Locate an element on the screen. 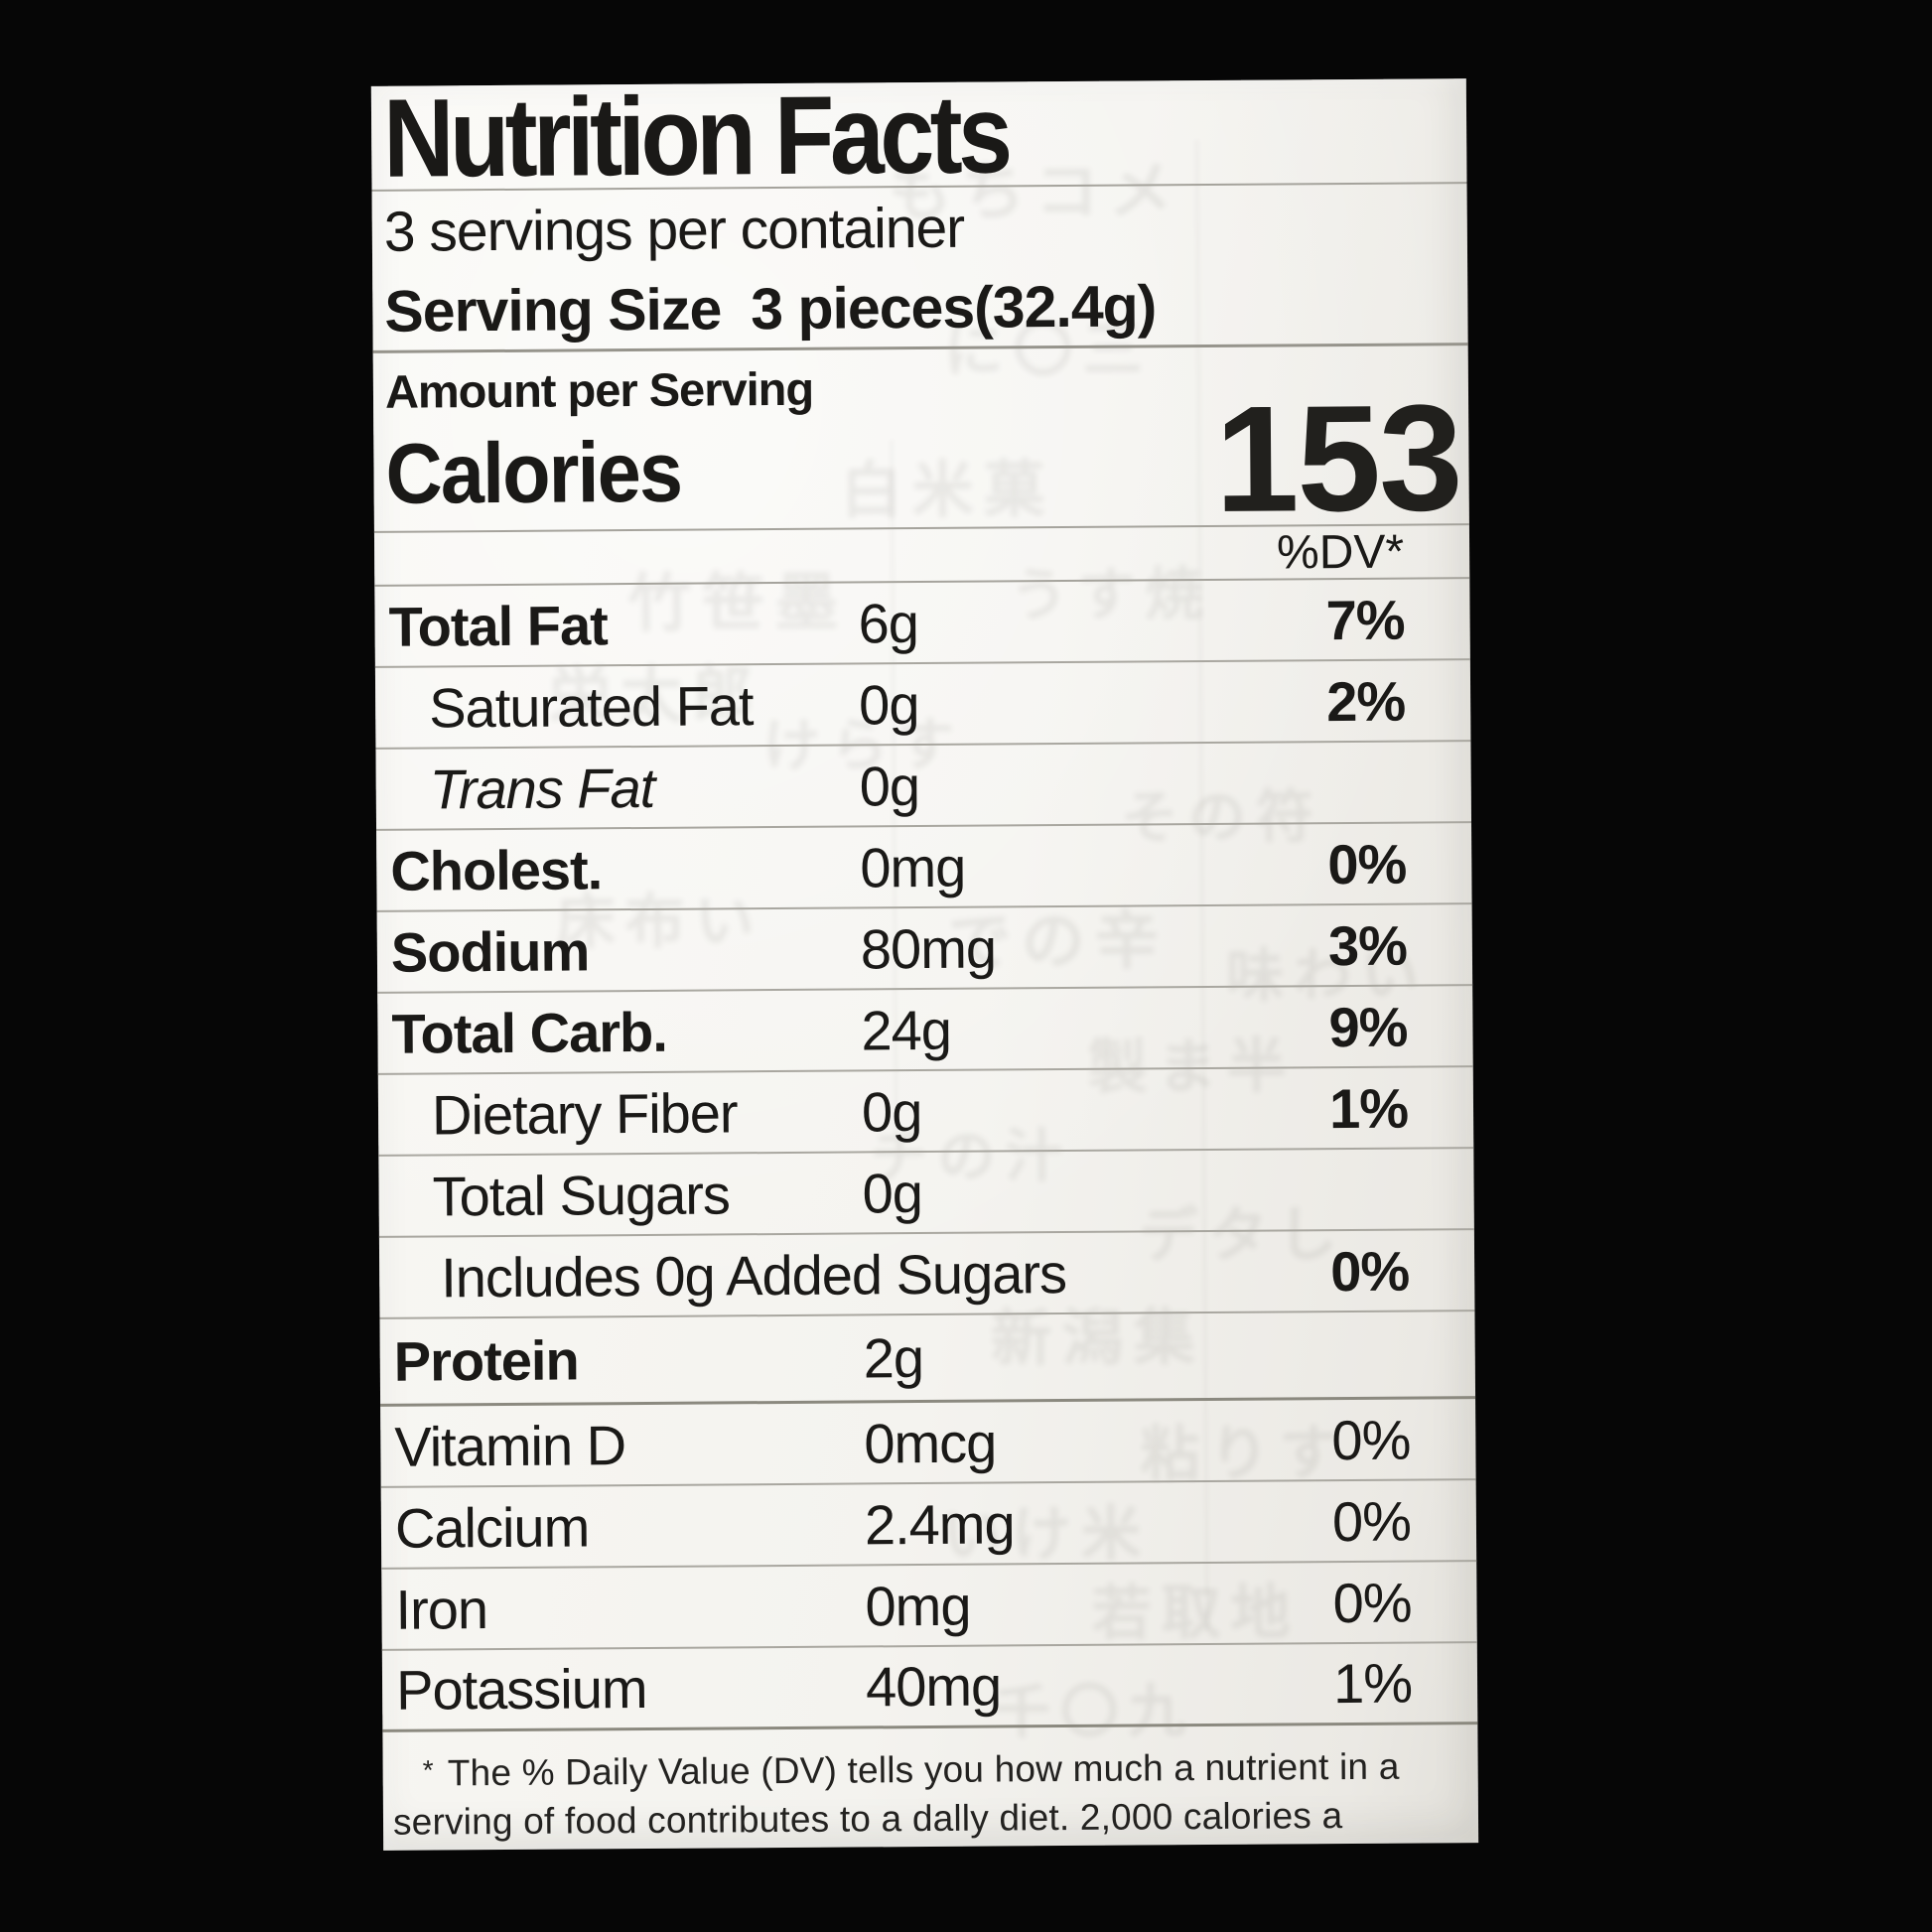 The image size is (1932, 1932). calories-value: 153 is located at coordinates (1338, 458).